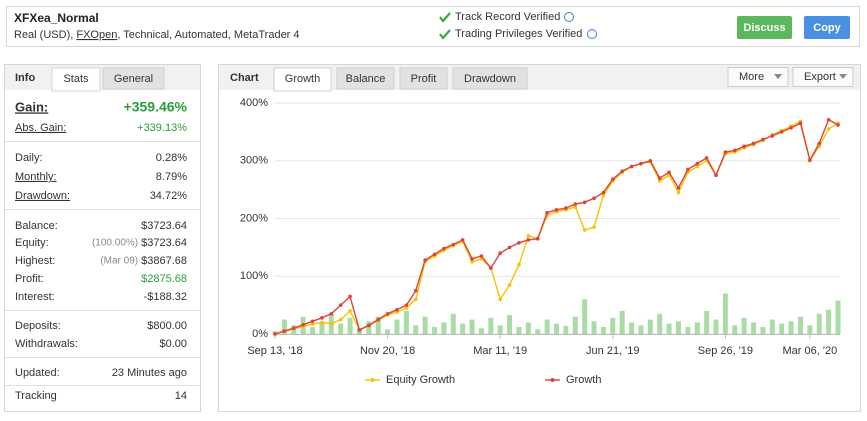 The width and height of the screenshot is (867, 421). Describe the element at coordinates (40, 128) in the screenshot. I see `stat-label: Abs. Gain:` at that location.